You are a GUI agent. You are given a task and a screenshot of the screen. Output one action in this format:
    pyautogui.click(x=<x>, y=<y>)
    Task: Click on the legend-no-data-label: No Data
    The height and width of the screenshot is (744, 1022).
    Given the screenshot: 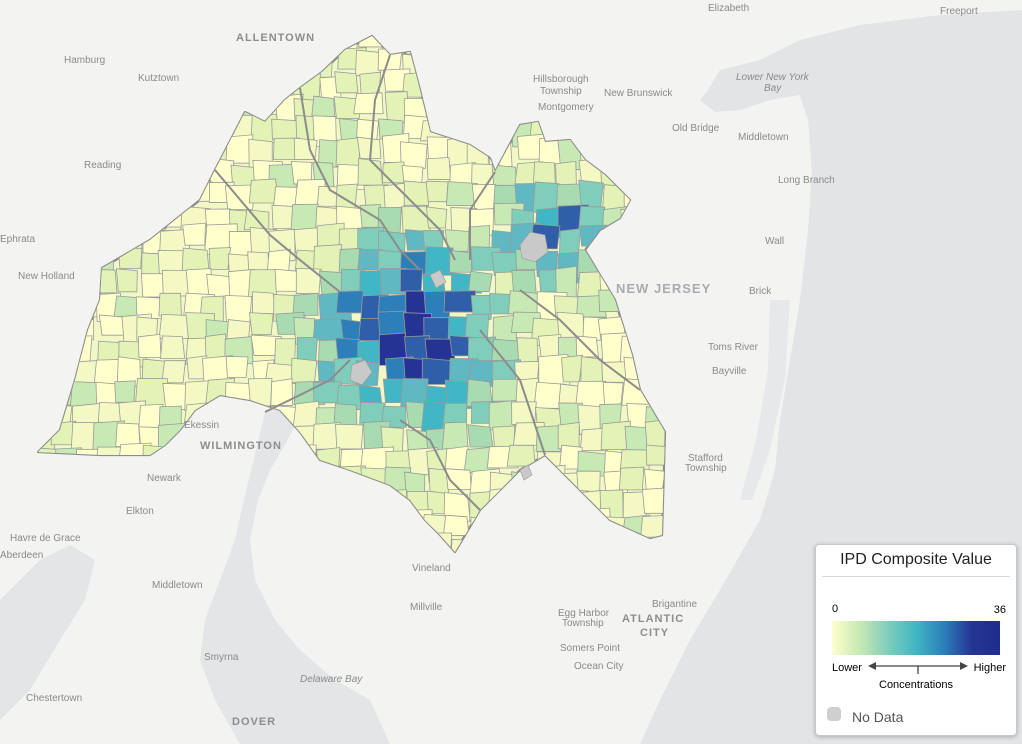 What is the action you would take?
    pyautogui.click(x=878, y=717)
    